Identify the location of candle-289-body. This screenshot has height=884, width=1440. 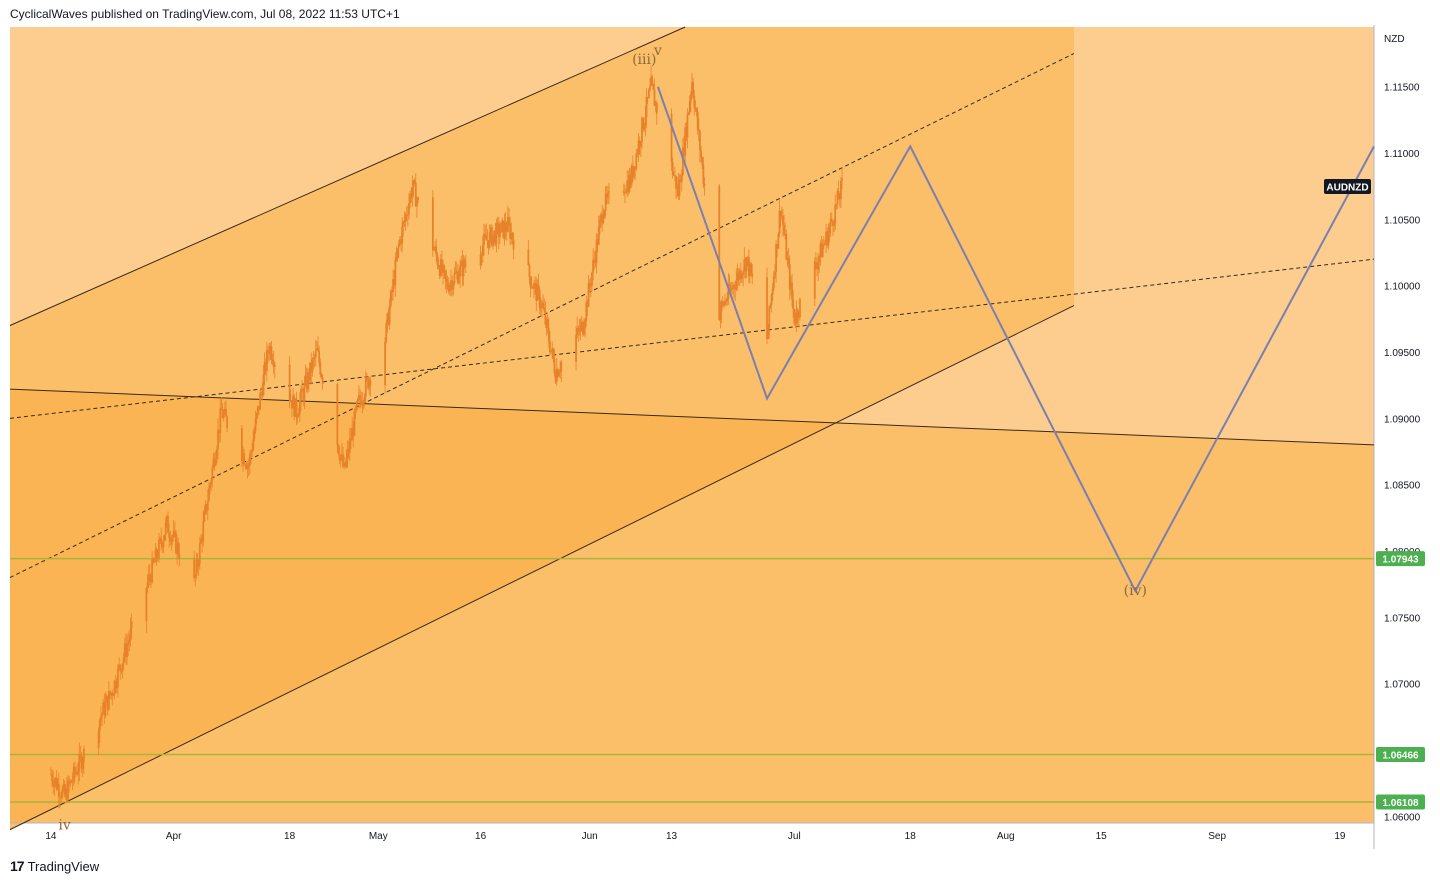
(502, 221).